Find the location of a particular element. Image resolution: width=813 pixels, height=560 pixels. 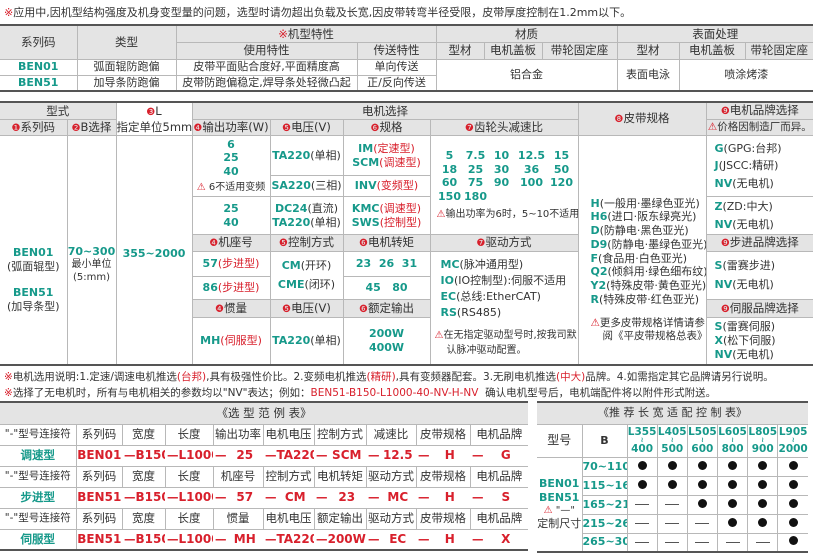

list-item: MC(脉冲通用型) is located at coordinates (482, 265).